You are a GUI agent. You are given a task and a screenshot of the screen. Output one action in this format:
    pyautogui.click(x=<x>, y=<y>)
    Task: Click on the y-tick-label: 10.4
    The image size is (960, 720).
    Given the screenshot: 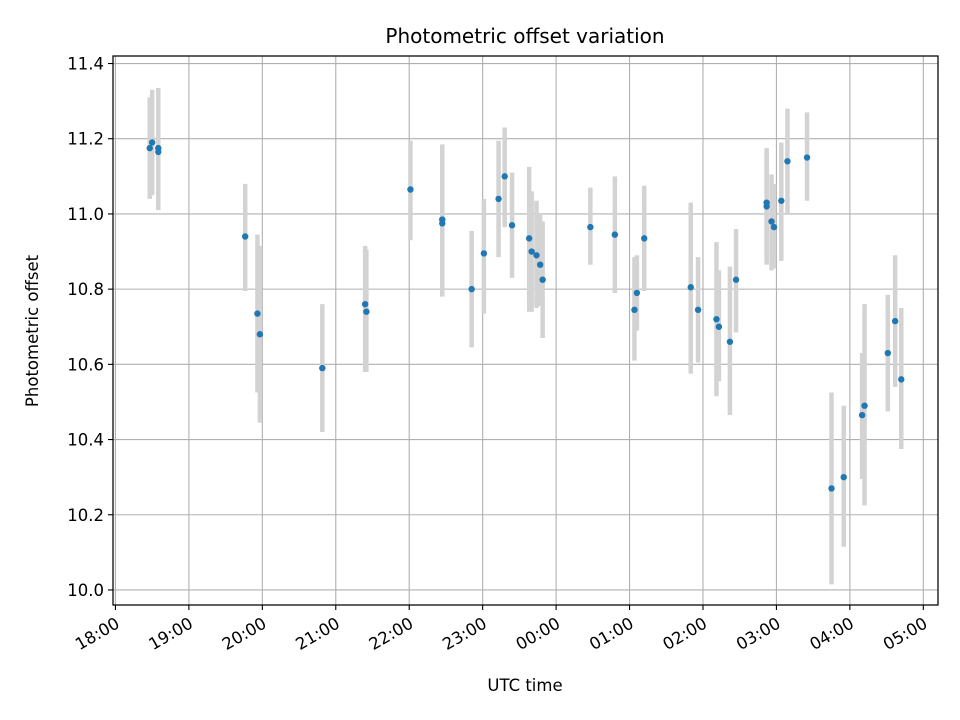 What is the action you would take?
    pyautogui.click(x=85, y=440)
    